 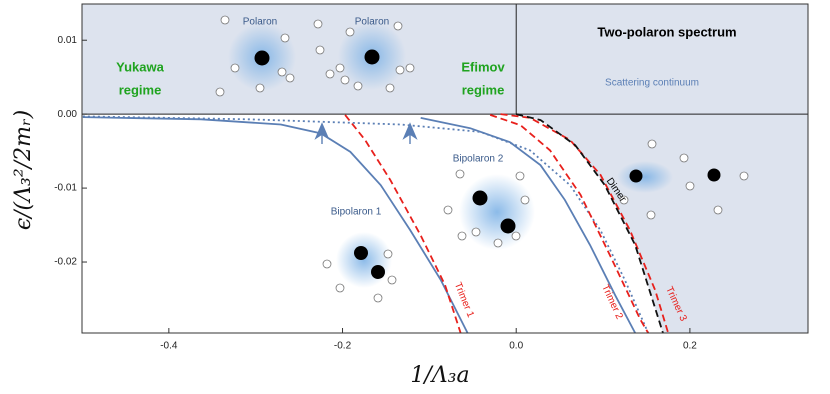 I want to click on x-tick-label: 0.2, so click(x=690, y=346).